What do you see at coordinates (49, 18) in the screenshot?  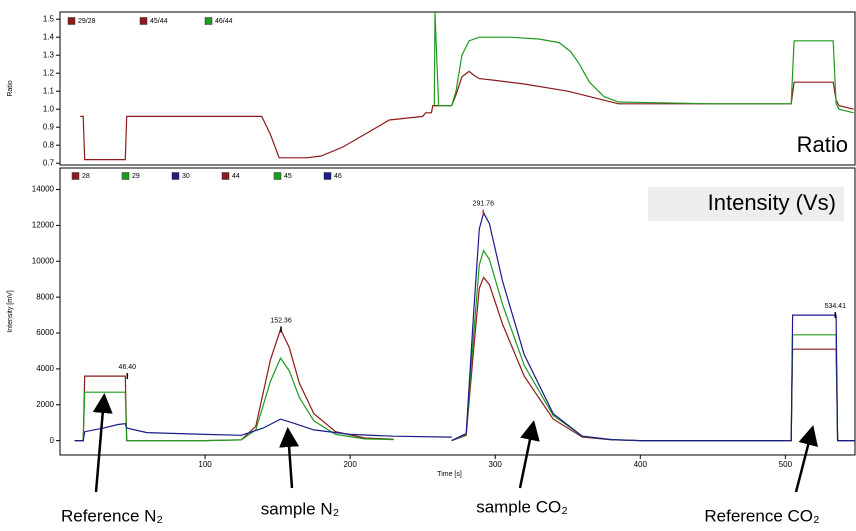 I see `y-tick-label: 1.5` at bounding box center [49, 18].